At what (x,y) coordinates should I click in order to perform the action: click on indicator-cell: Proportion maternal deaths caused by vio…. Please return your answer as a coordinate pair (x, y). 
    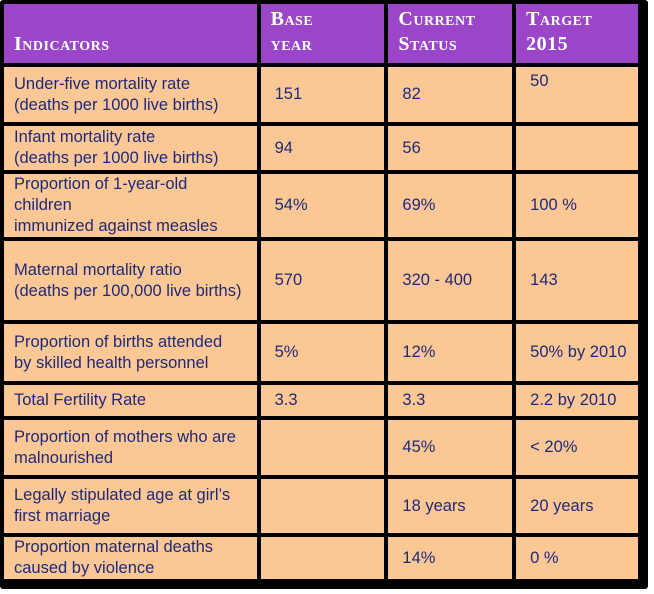
    Looking at the image, I should click on (130, 558).